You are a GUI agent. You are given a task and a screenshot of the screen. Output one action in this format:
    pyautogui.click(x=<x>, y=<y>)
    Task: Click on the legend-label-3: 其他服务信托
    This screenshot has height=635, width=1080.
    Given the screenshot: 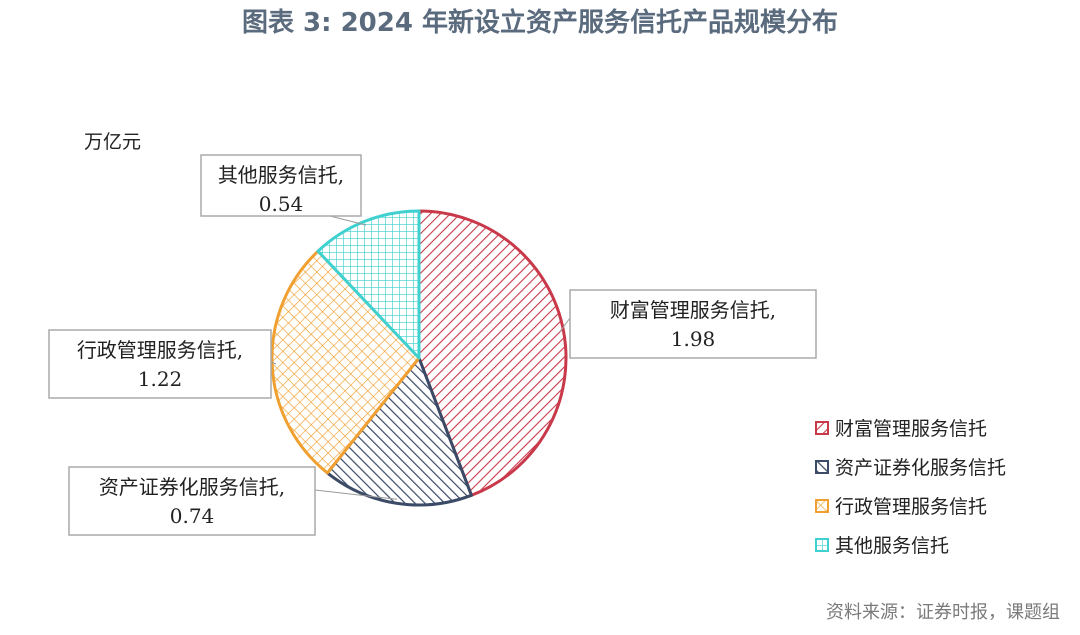 What is the action you would take?
    pyautogui.click(x=892, y=546)
    